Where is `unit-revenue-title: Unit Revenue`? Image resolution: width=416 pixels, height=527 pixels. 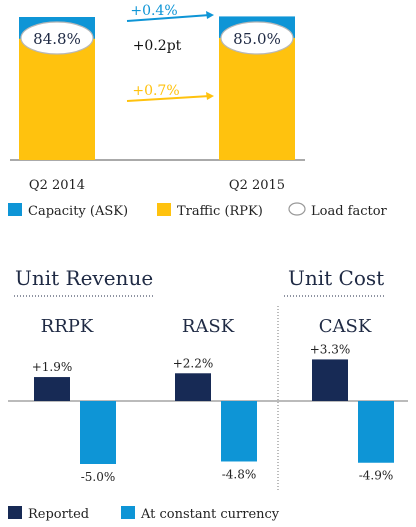 unit-revenue-title: Unit Revenue is located at coordinates (84, 278).